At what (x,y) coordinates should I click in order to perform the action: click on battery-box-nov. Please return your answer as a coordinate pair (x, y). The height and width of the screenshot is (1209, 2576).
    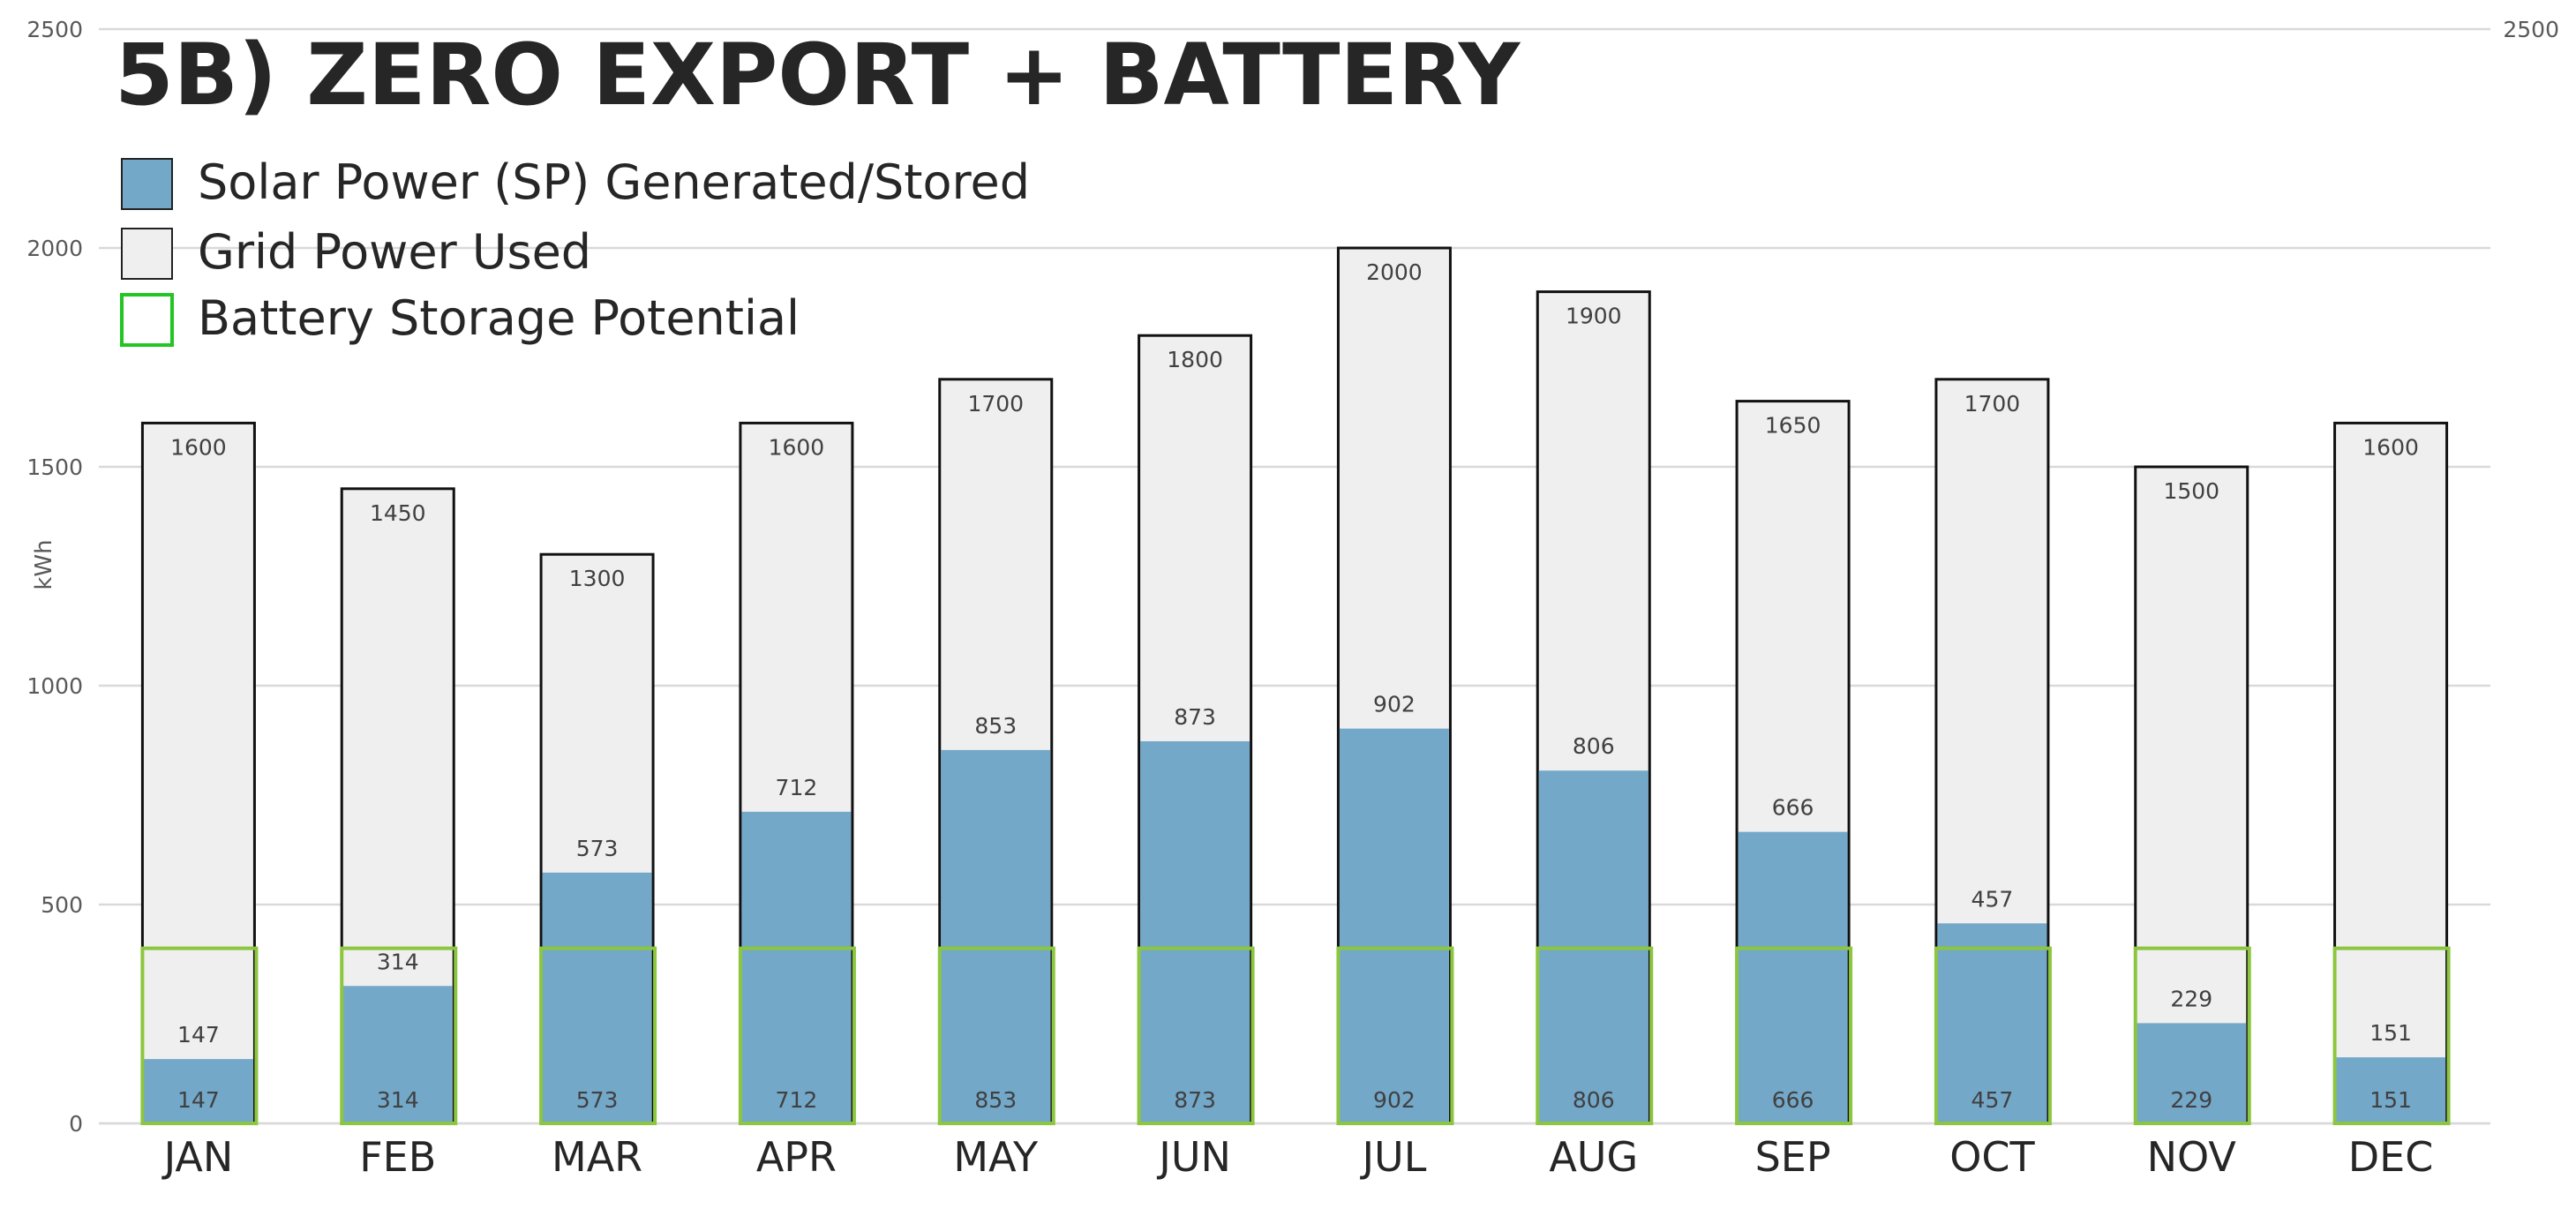
    Looking at the image, I should click on (2192, 1035).